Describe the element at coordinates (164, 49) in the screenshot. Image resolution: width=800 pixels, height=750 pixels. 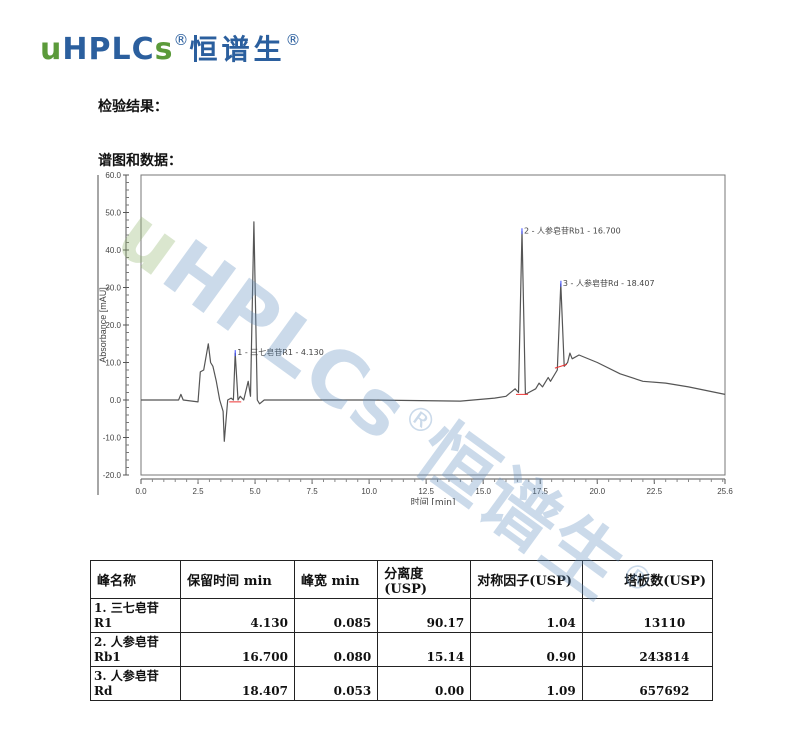
I see `logo-s: s` at that location.